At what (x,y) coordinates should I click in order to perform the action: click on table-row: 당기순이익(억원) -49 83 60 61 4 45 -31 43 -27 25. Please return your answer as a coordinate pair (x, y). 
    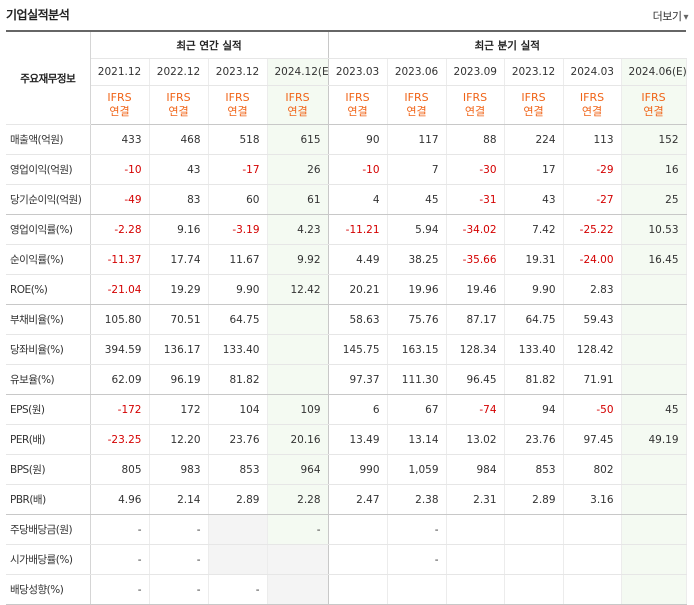
    Looking at the image, I should click on (346, 199).